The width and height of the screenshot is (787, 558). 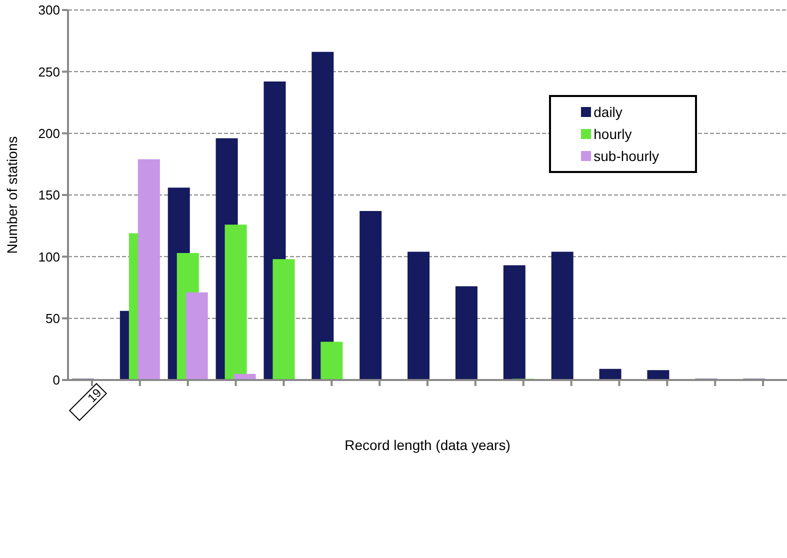 What do you see at coordinates (49, 72) in the screenshot?
I see `y-tick-label: 250` at bounding box center [49, 72].